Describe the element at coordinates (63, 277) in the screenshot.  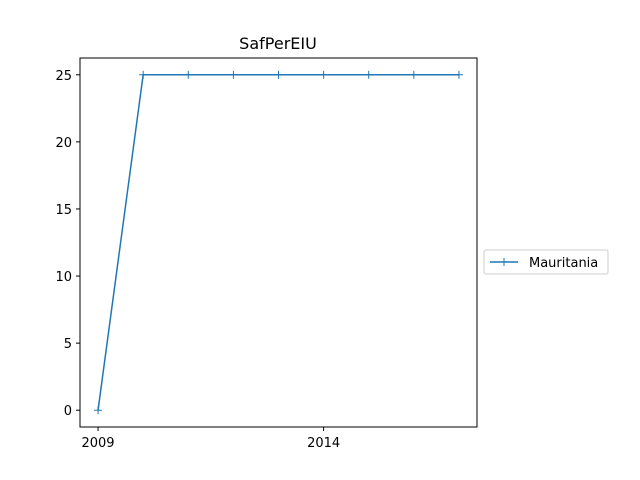
I see `y-tick-label: 10` at that location.